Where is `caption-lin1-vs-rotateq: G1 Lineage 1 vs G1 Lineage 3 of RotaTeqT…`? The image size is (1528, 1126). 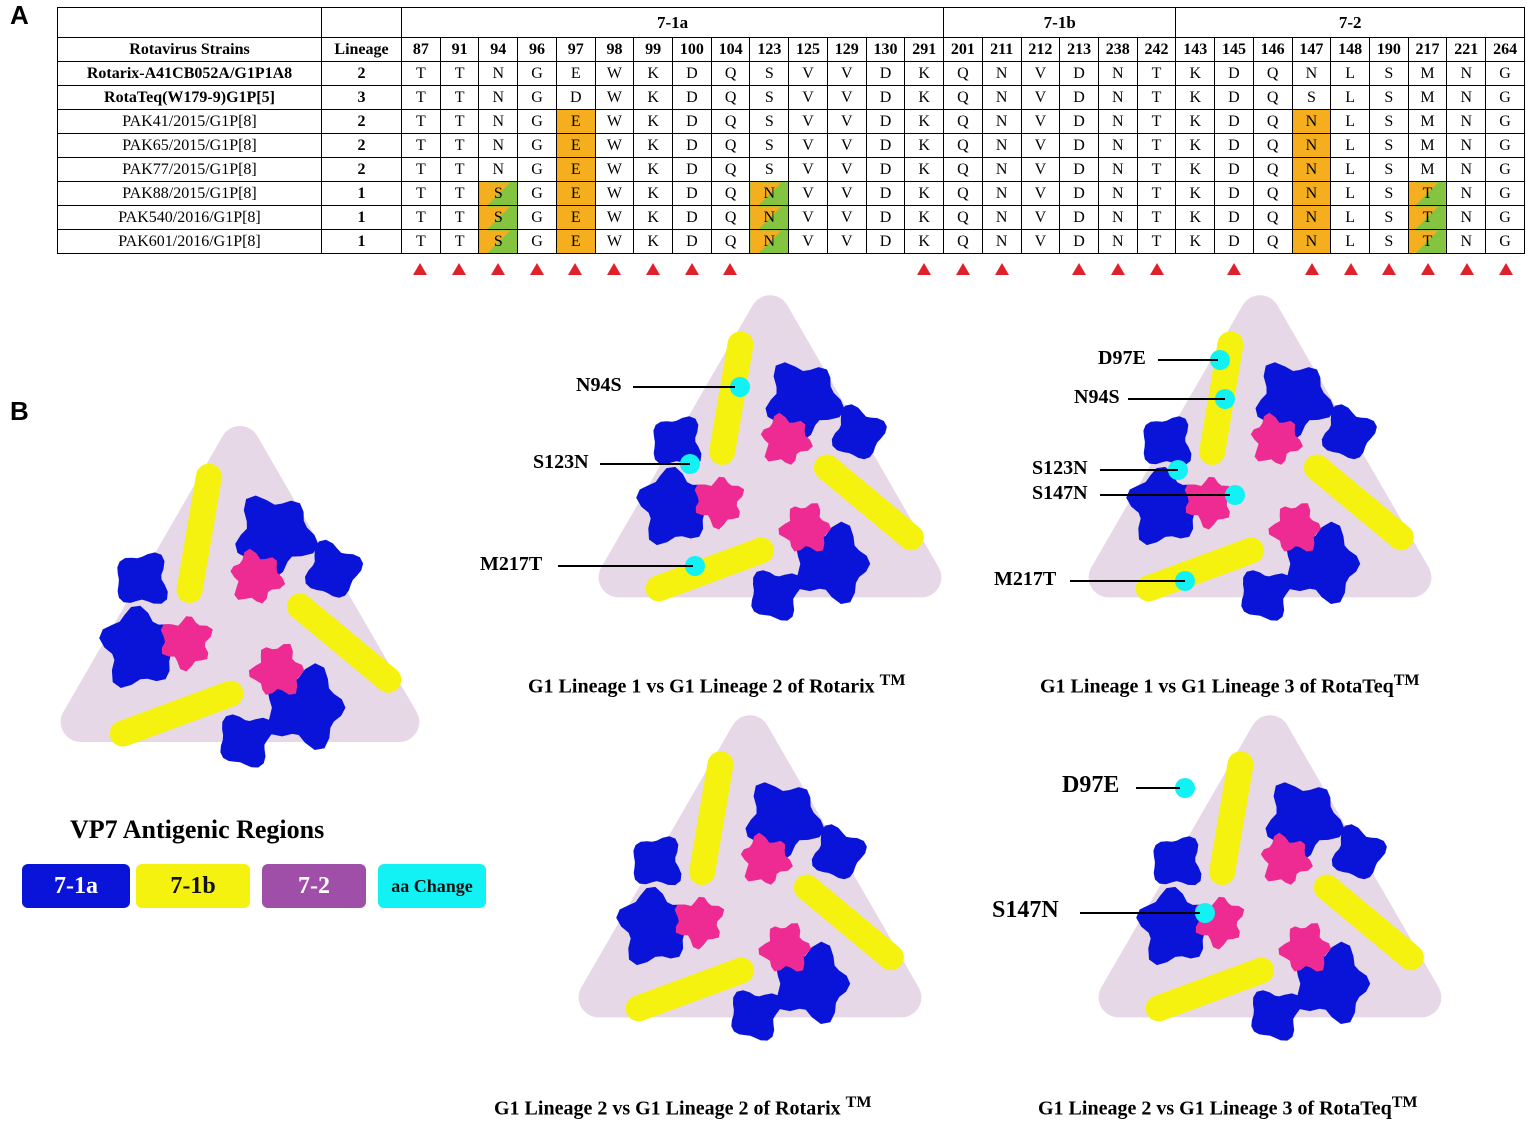
caption-lin1-vs-rotateq: G1 Lineage 1 vs G1 Lineage 3 of RotaTeqT… is located at coordinates (1230, 685).